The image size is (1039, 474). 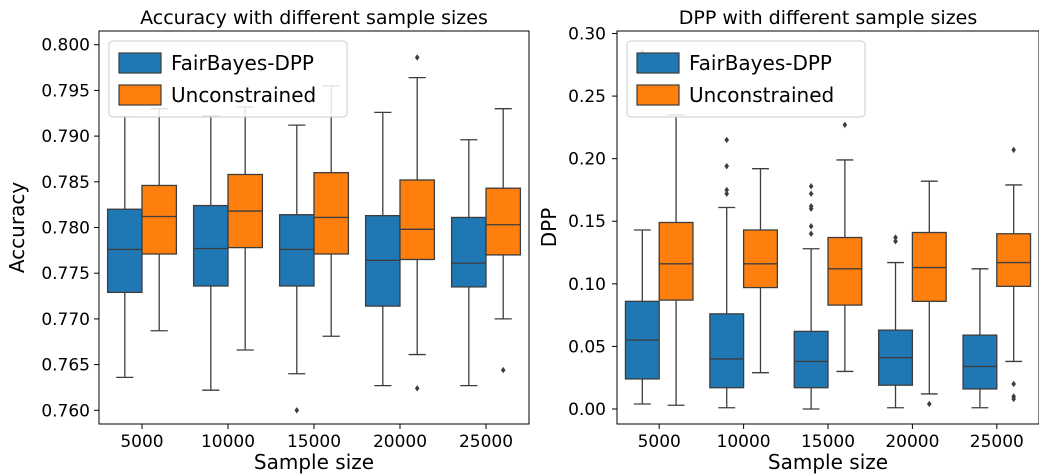 What do you see at coordinates (314, 18) in the screenshot?
I see `chart-title: Accuracy with different sample sizes` at bounding box center [314, 18].